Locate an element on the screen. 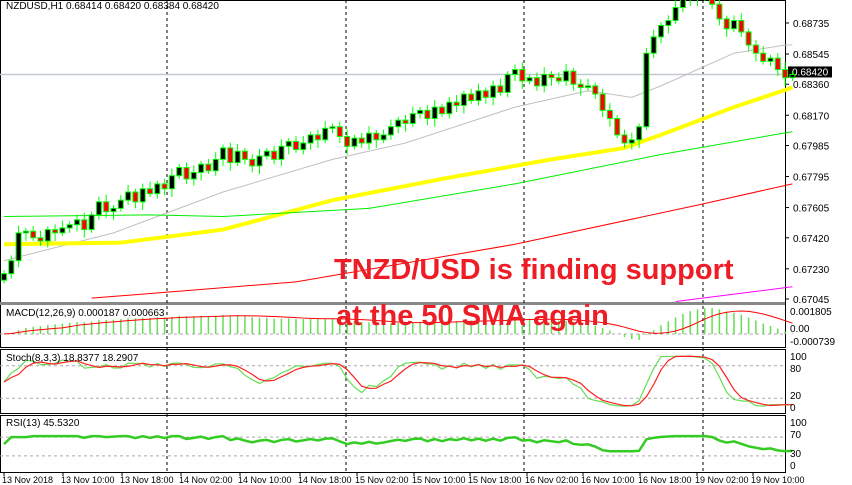  y-tick-label: 0.67420 is located at coordinates (811, 239).